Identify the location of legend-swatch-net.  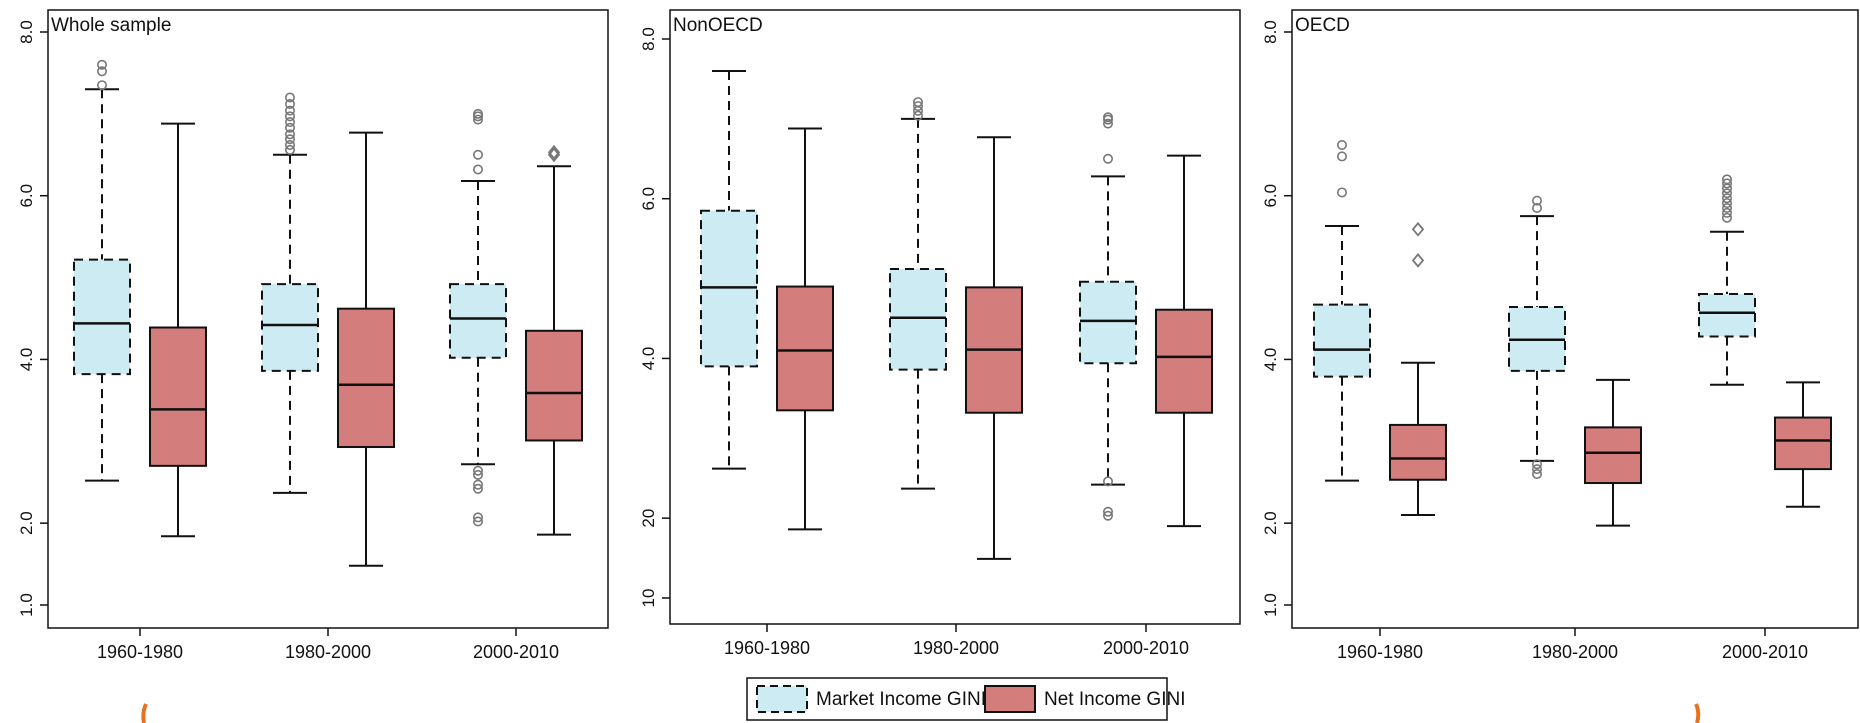
(1010, 699).